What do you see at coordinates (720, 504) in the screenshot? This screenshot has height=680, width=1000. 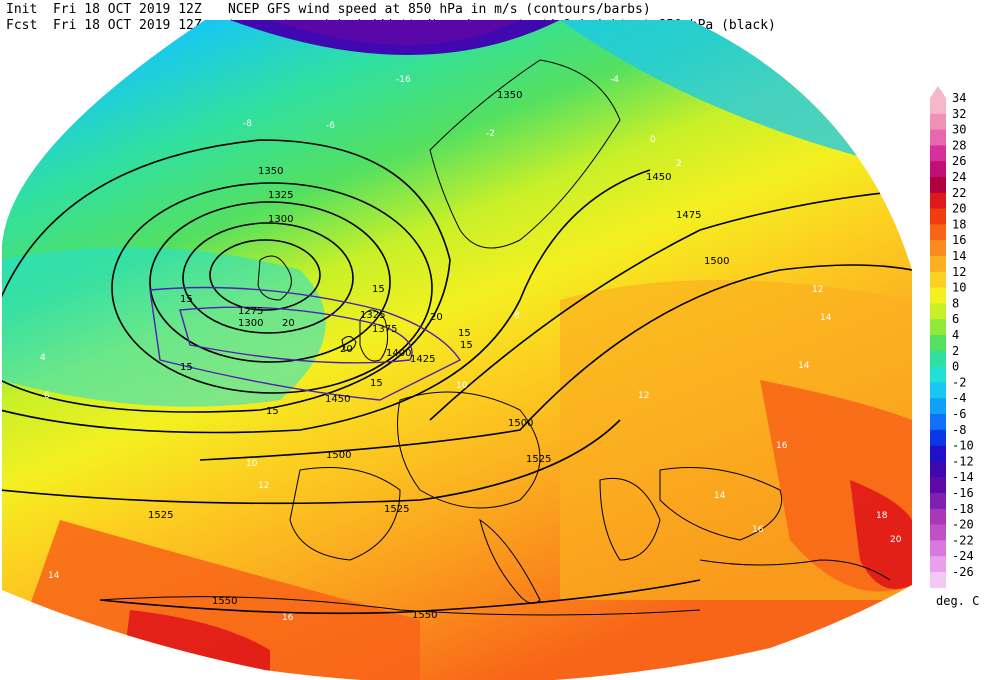 I see `black-sea-coast` at bounding box center [720, 504].